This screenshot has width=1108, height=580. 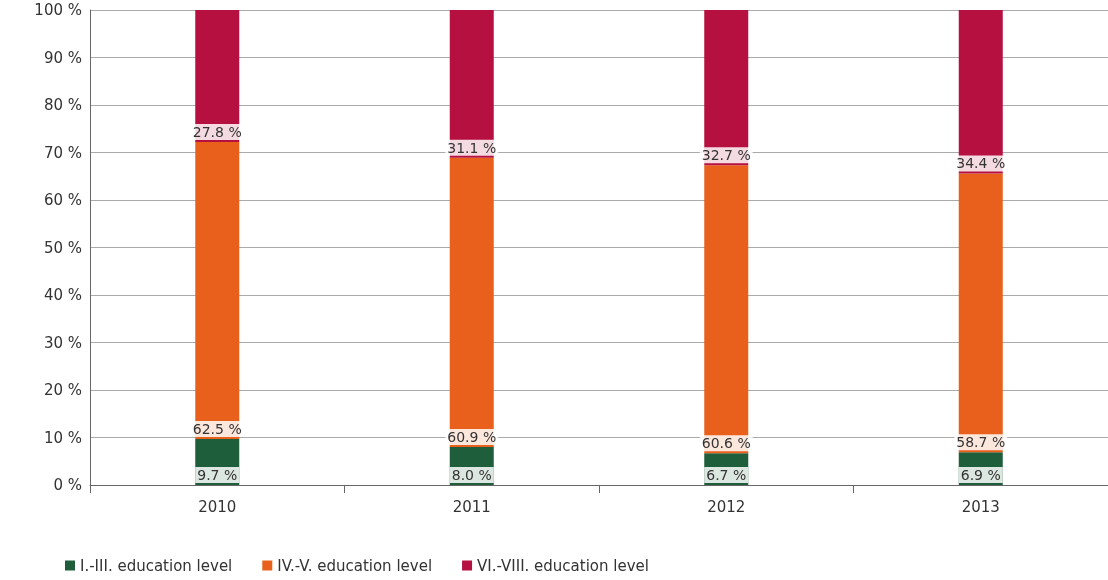 What do you see at coordinates (62, 247) in the screenshot?
I see `y-tick-label: 50 %` at bounding box center [62, 247].